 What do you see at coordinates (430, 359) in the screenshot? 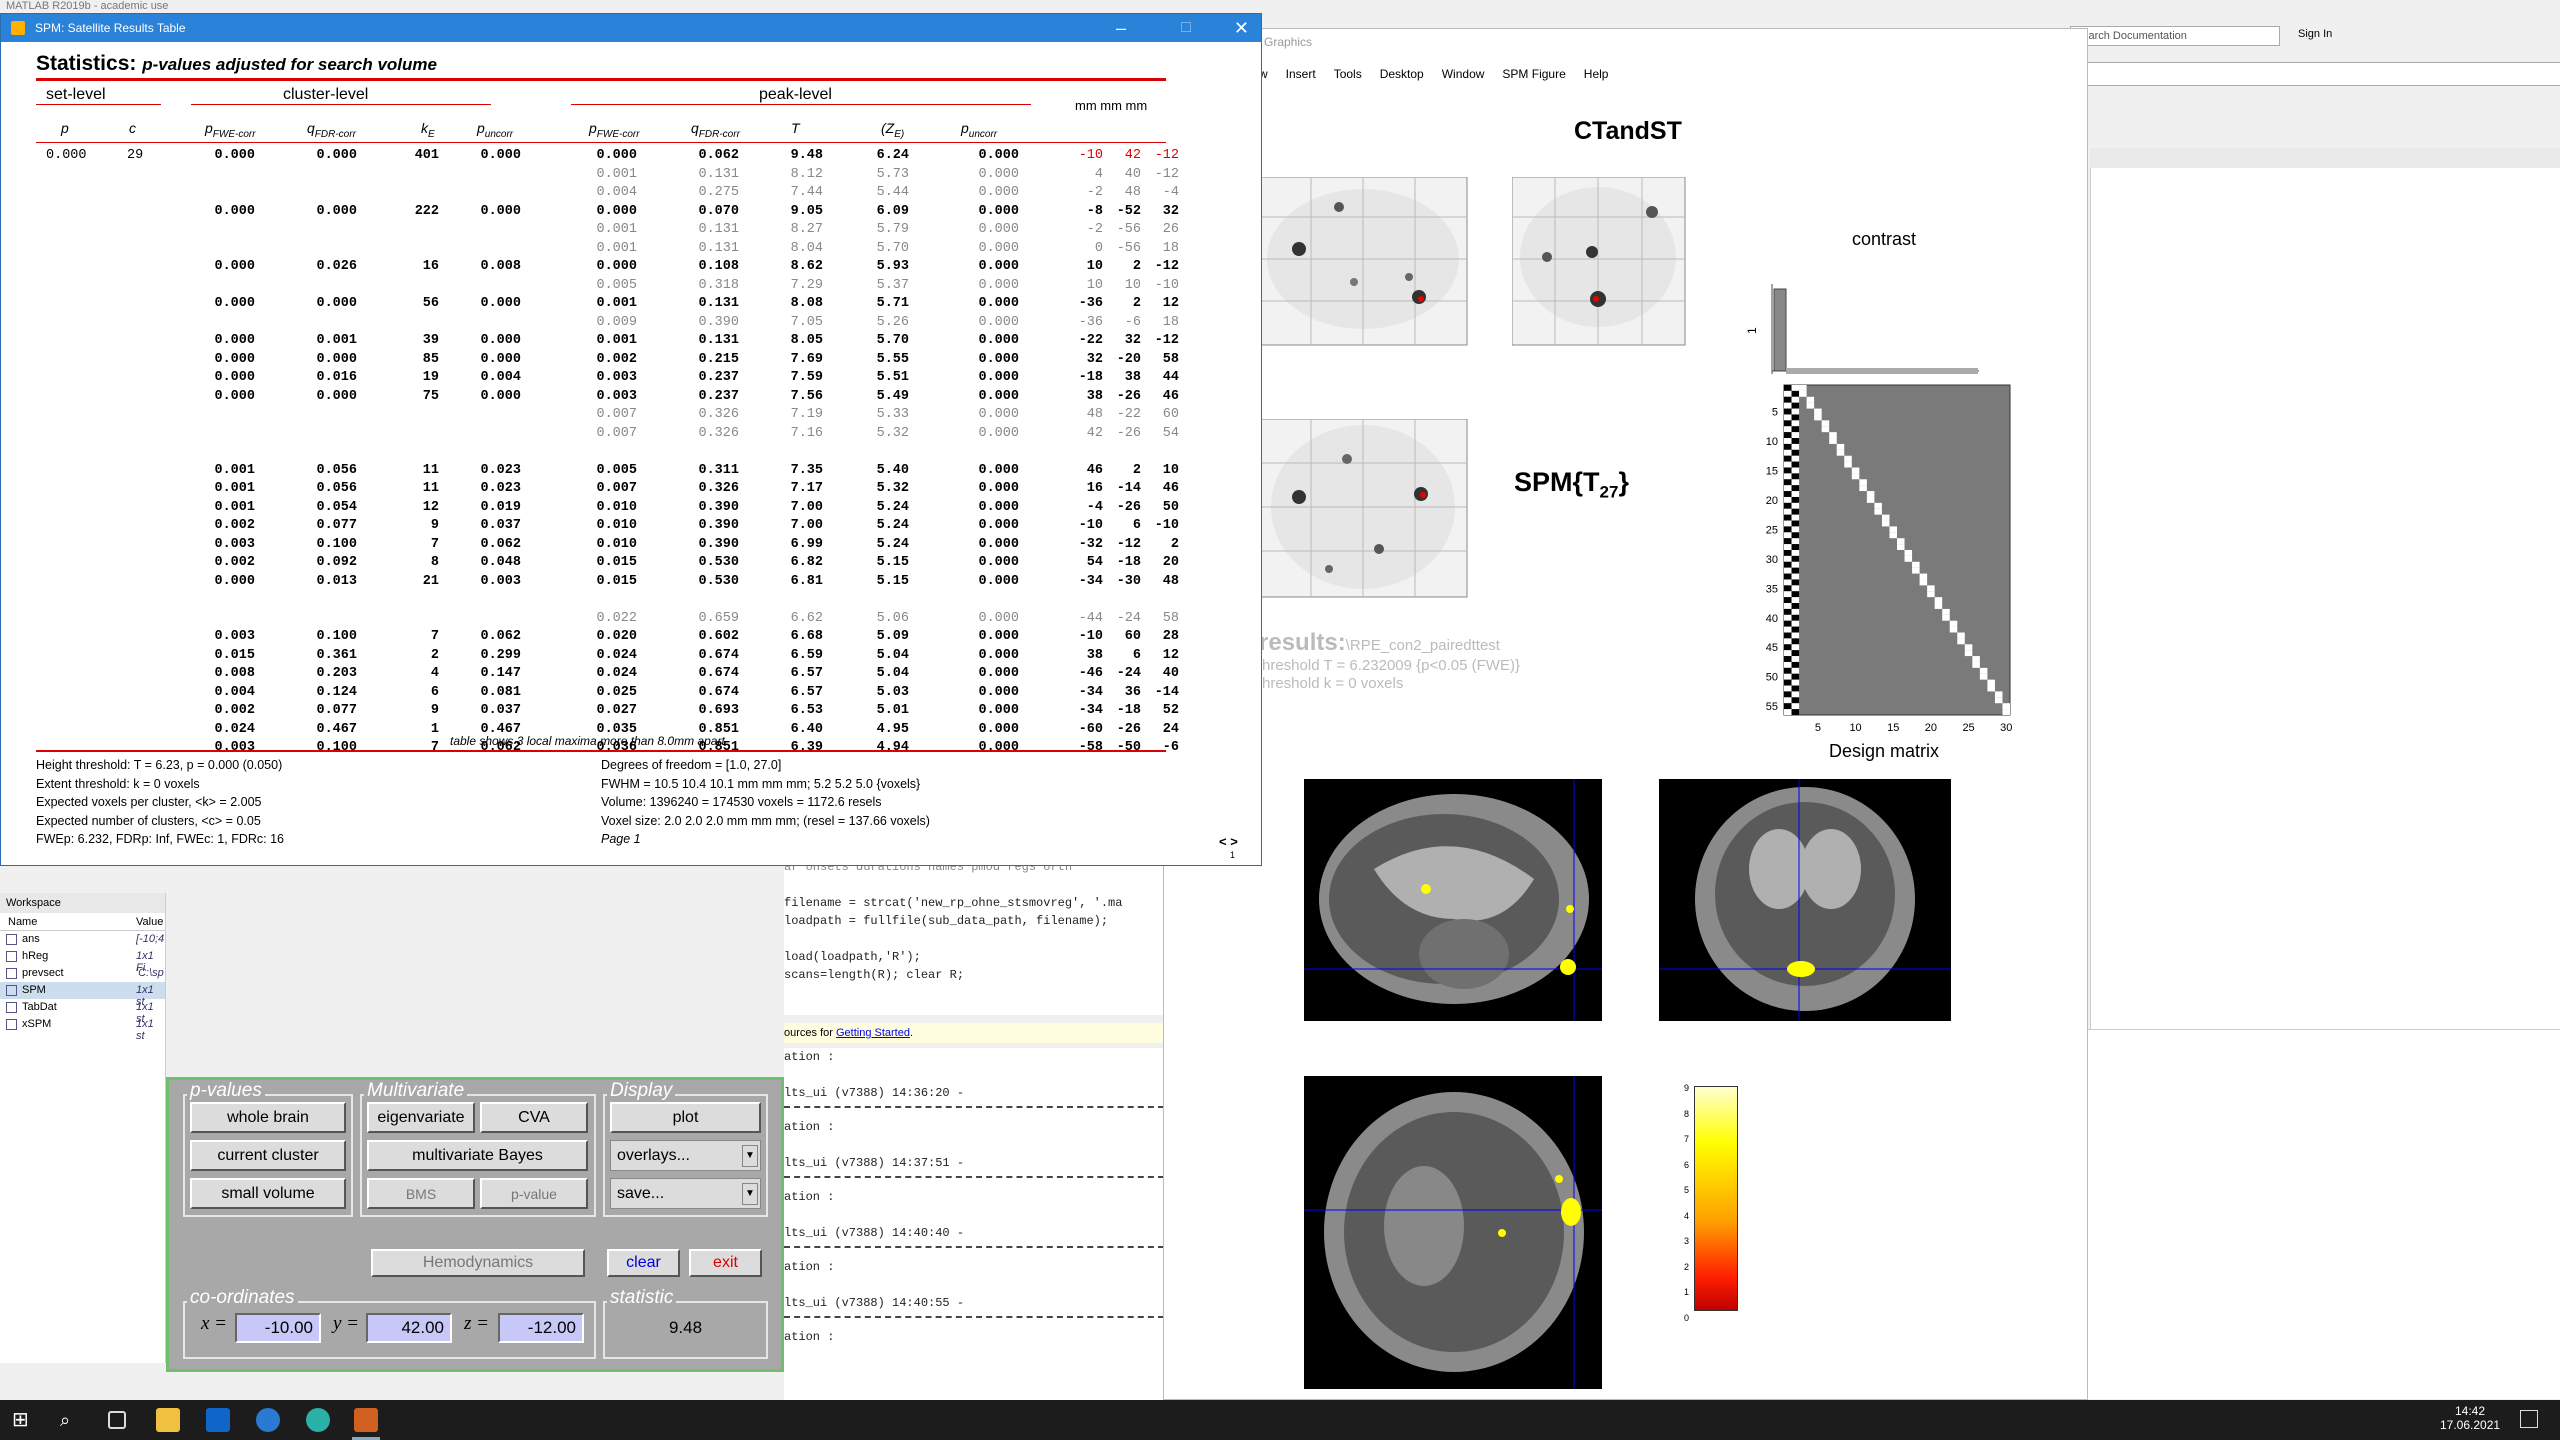
I see `cluster-cell: 85` at bounding box center [430, 359].